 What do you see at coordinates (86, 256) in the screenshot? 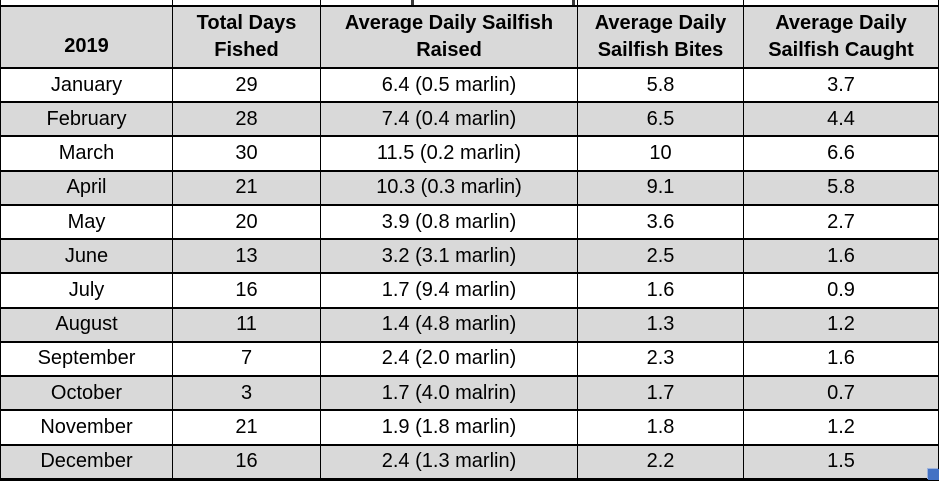
I see `cell-month: June` at bounding box center [86, 256].